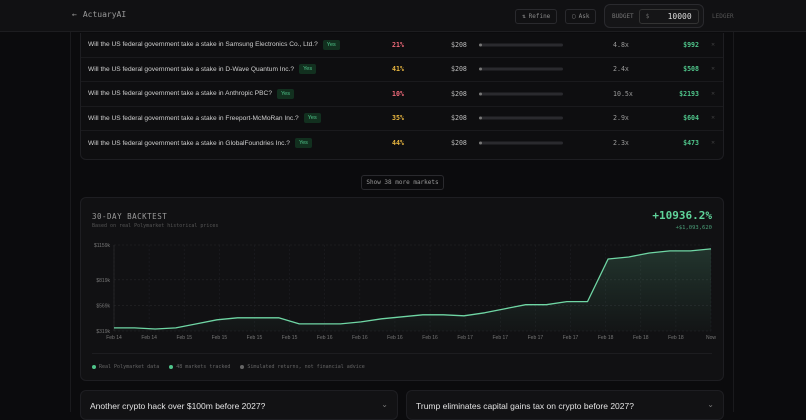  I want to click on budget-box: BUDGET $10000, so click(654, 16).